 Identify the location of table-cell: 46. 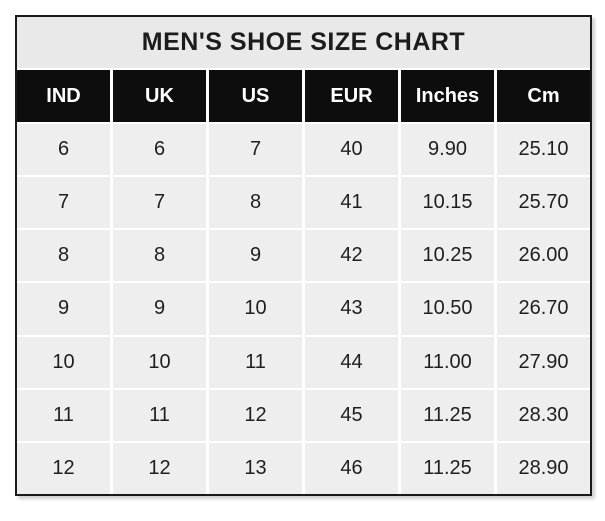
(351, 468).